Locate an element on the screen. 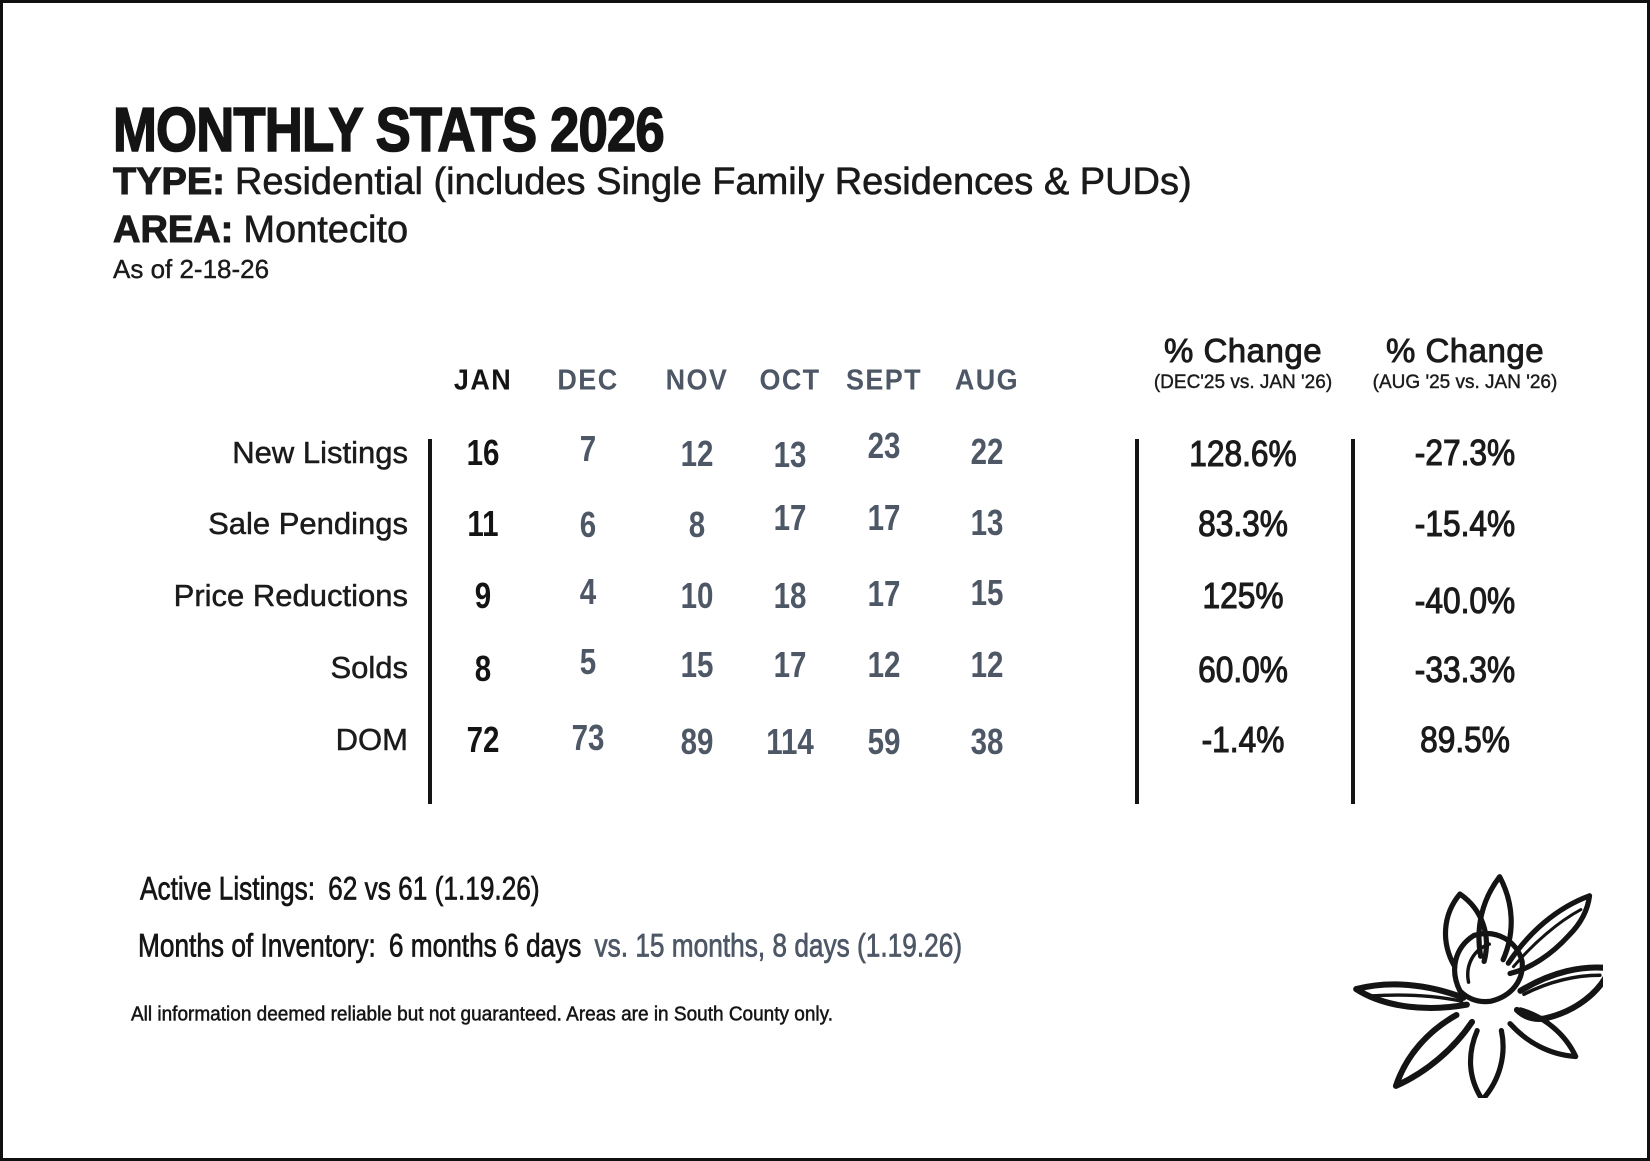 Image resolution: width=1650 pixels, height=1161 pixels. pct-change-cell: -40.0% is located at coordinates (1465, 600).